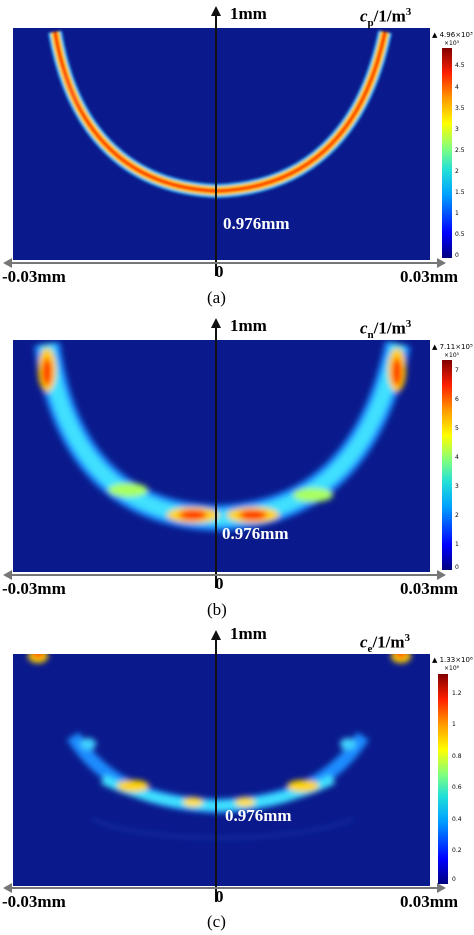  I want to click on colorbar-tick: 5, so click(457, 428).